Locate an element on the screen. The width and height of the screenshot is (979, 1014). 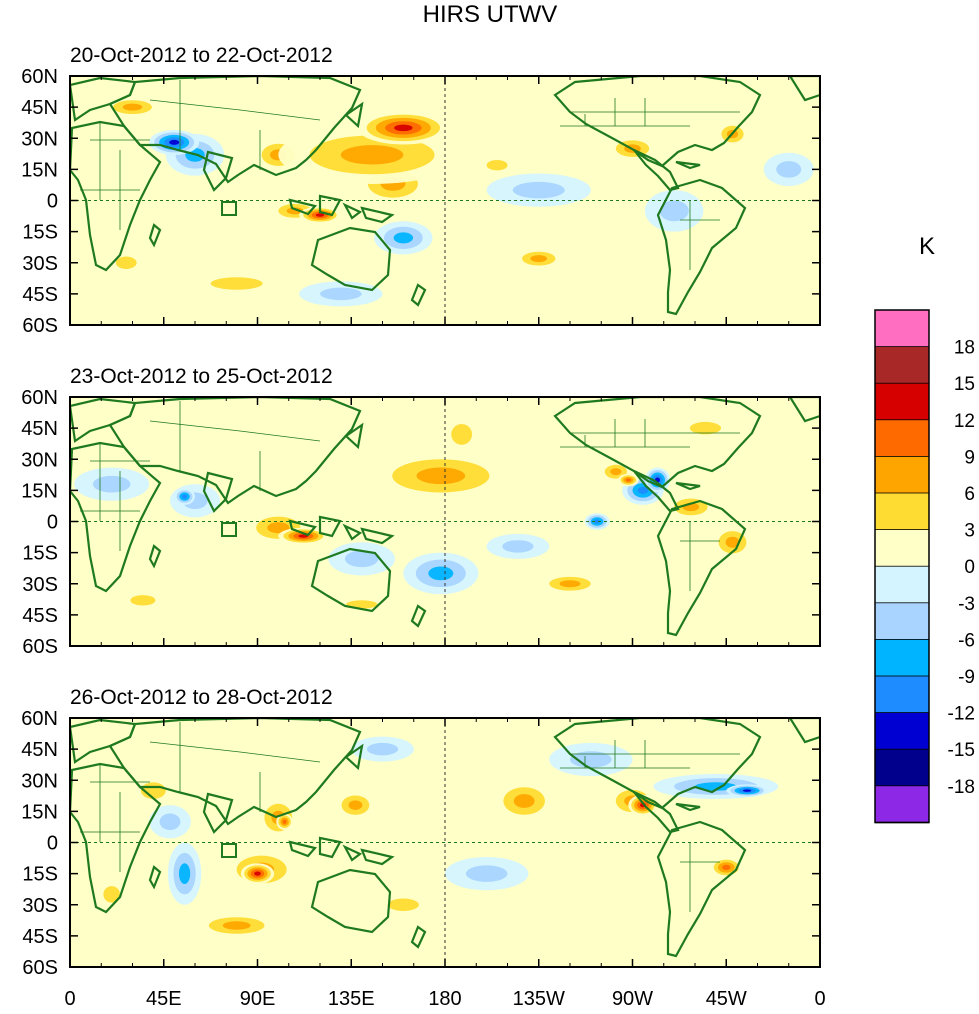
colorbar-label: 15 is located at coordinates (964, 384).